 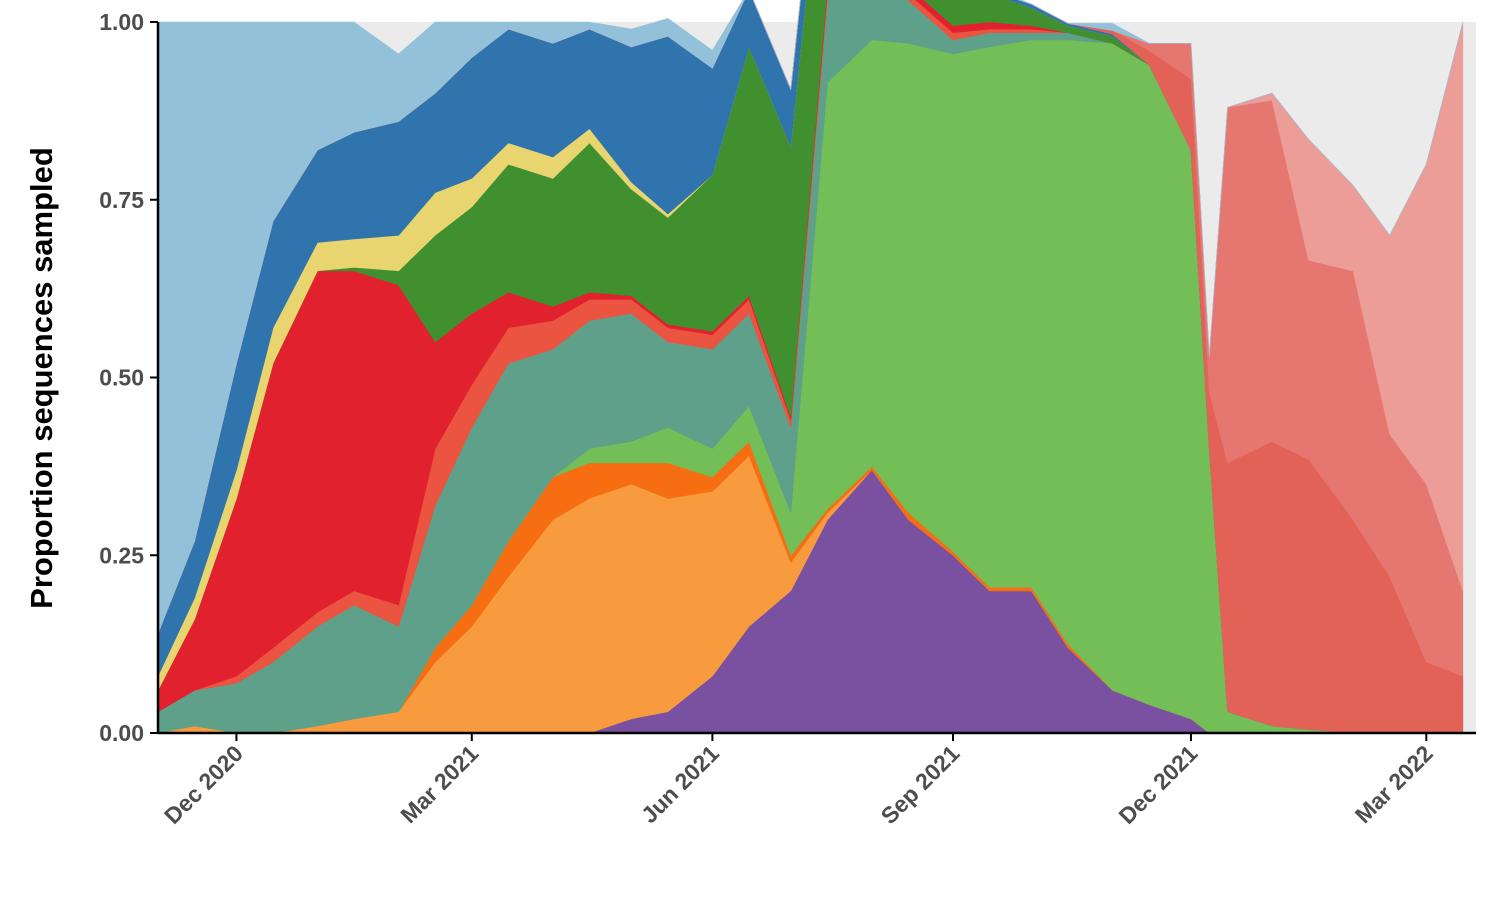 What do you see at coordinates (203, 784) in the screenshot?
I see `x-tick-label: Dec 2020` at bounding box center [203, 784].